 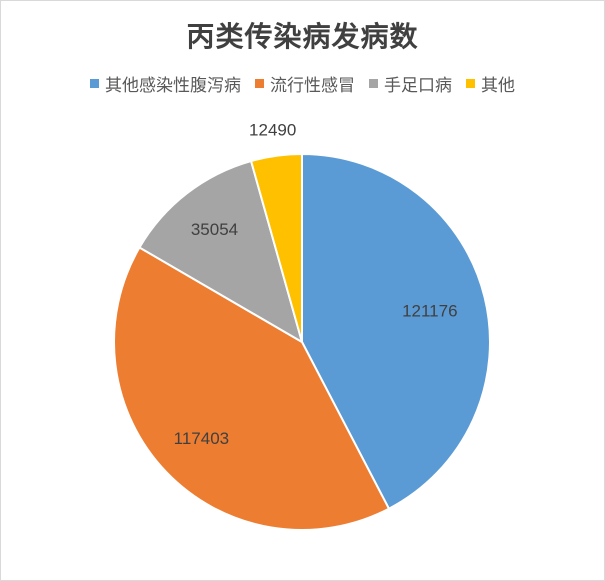 I want to click on legend-swatch-influenza, so click(x=259, y=83).